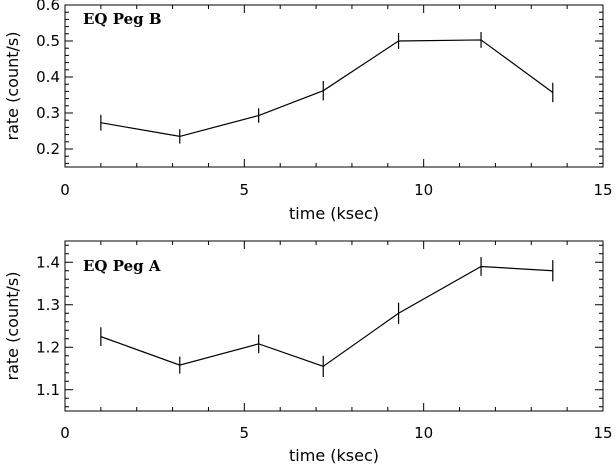 The height and width of the screenshot is (464, 616). I want to click on y-tick-label: 0.4, so click(48, 77).